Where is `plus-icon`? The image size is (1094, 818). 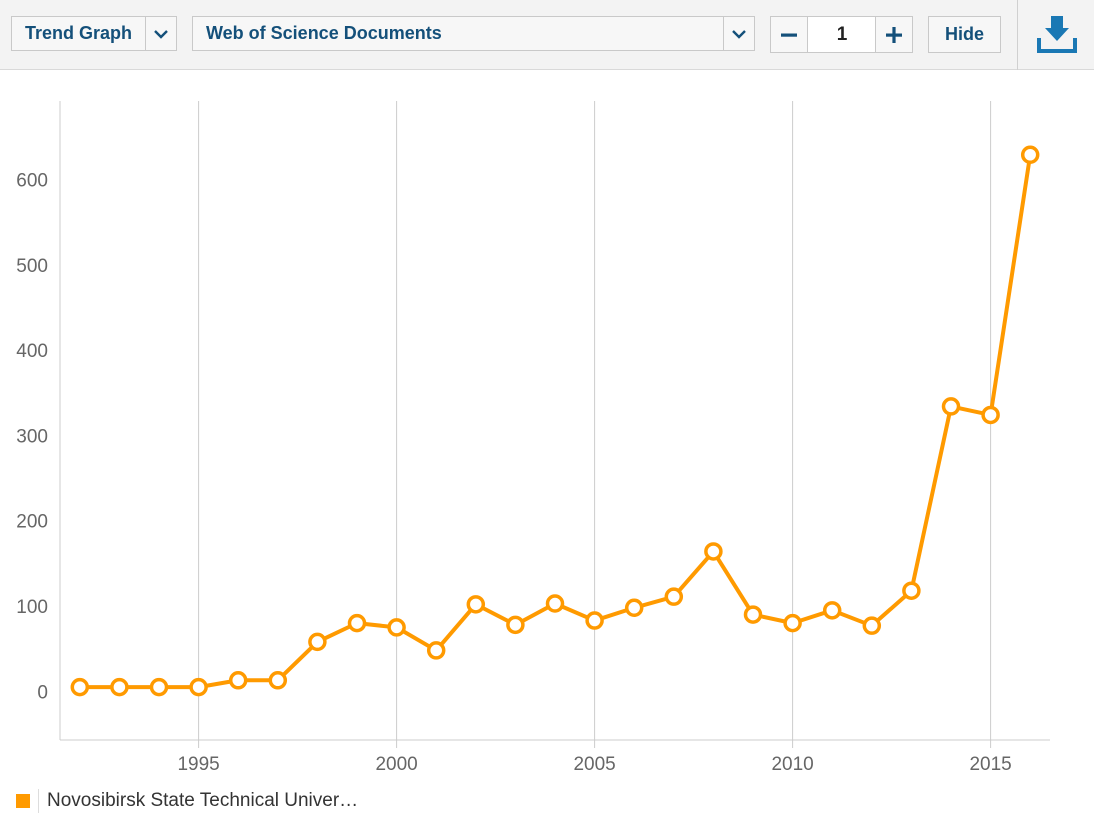
plus-icon is located at coordinates (894, 34).